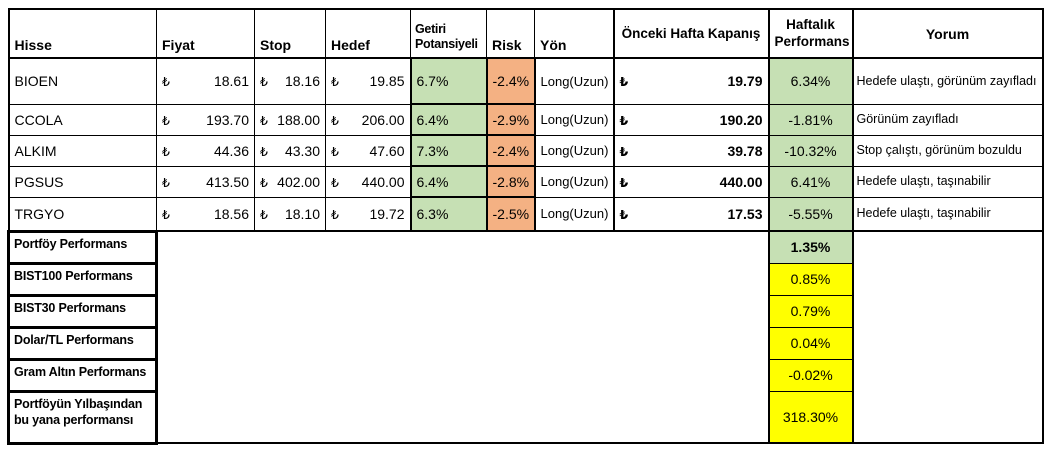 The height and width of the screenshot is (450, 1045). Describe the element at coordinates (690, 119) in the screenshot. I see `prev-week-close-cell: ₺ 190.20` at that location.